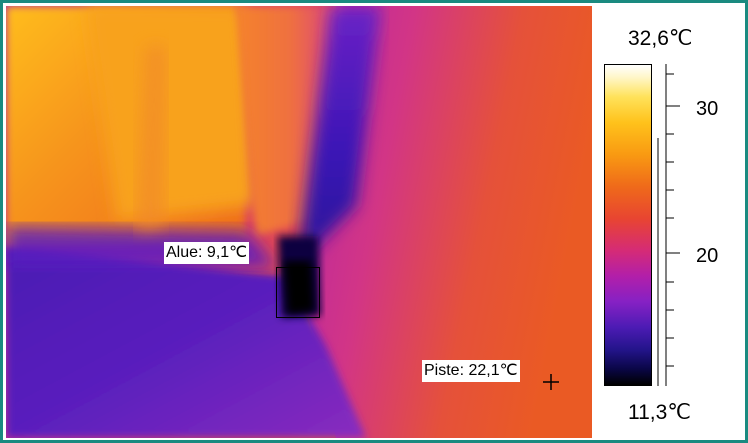 Image resolution: width=748 pixels, height=443 pixels. What do you see at coordinates (668, 225) in the screenshot?
I see `scale-axis` at bounding box center [668, 225].